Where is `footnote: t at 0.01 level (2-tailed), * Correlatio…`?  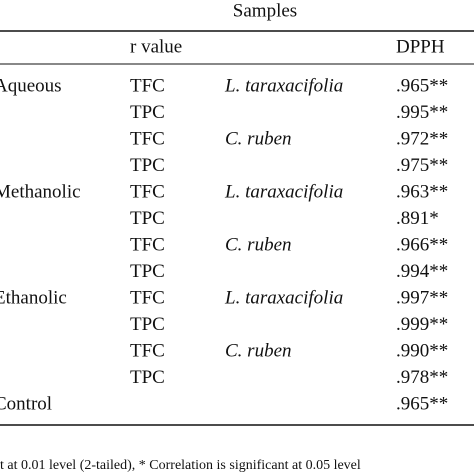
footnote: t at 0.01 level (2-tailed), * Correlatio… is located at coordinates (180, 465).